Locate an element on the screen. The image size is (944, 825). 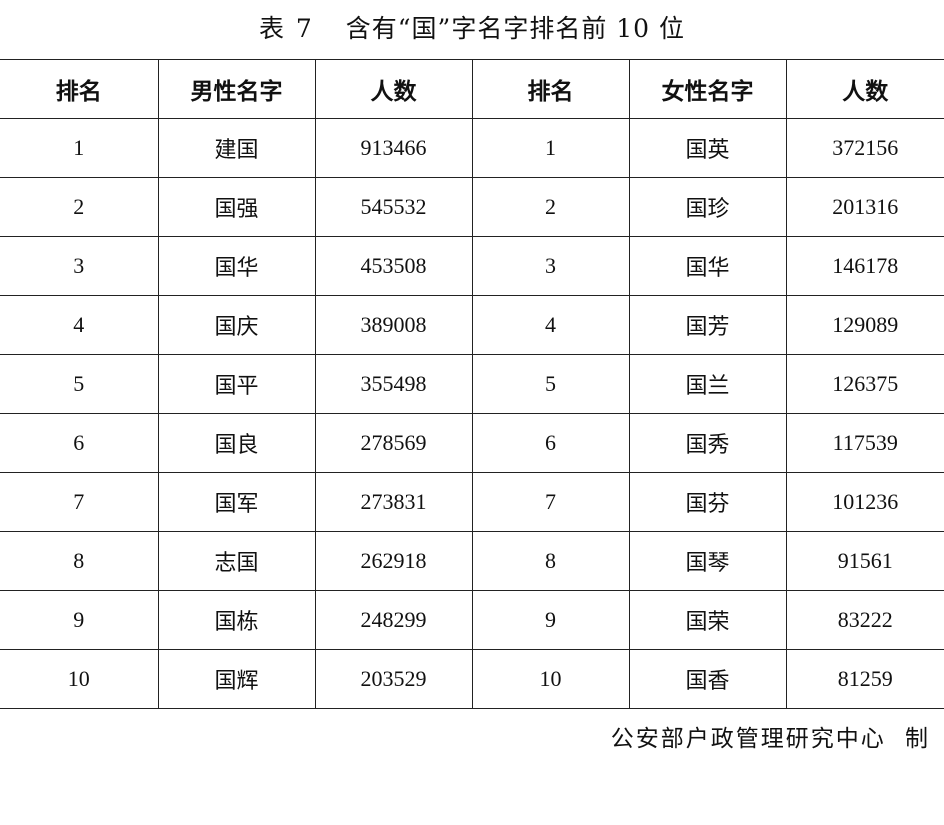
female-rank-cell: 2 is located at coordinates (550, 207).